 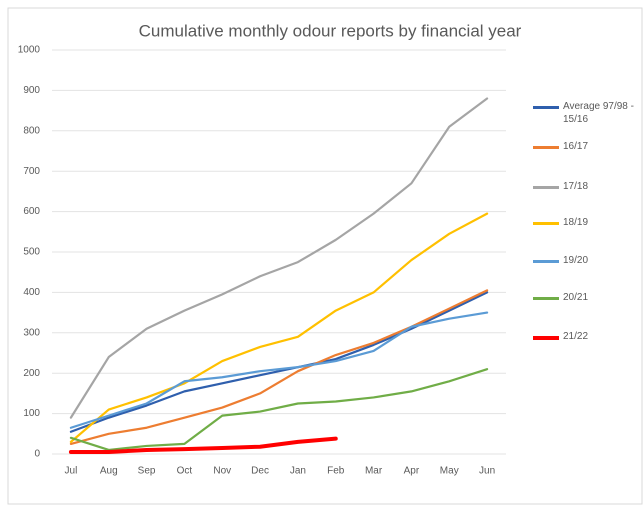 What do you see at coordinates (576, 297) in the screenshot?
I see `legend-label: 20/21` at bounding box center [576, 297].